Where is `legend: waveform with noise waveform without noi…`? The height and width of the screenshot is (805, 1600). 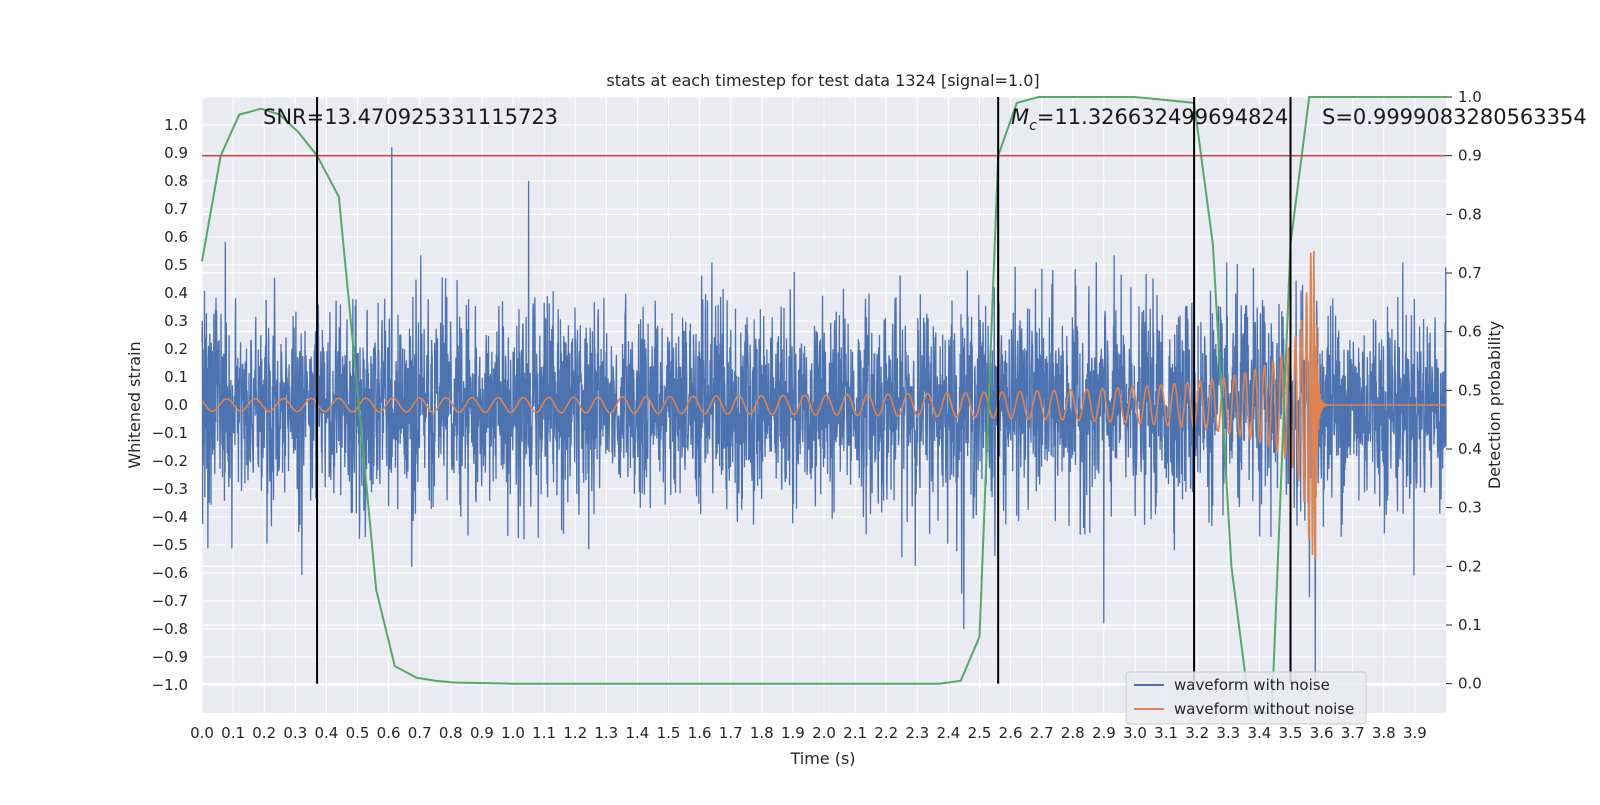 legend: waveform with noise waveform without noi… is located at coordinates (1246, 698).